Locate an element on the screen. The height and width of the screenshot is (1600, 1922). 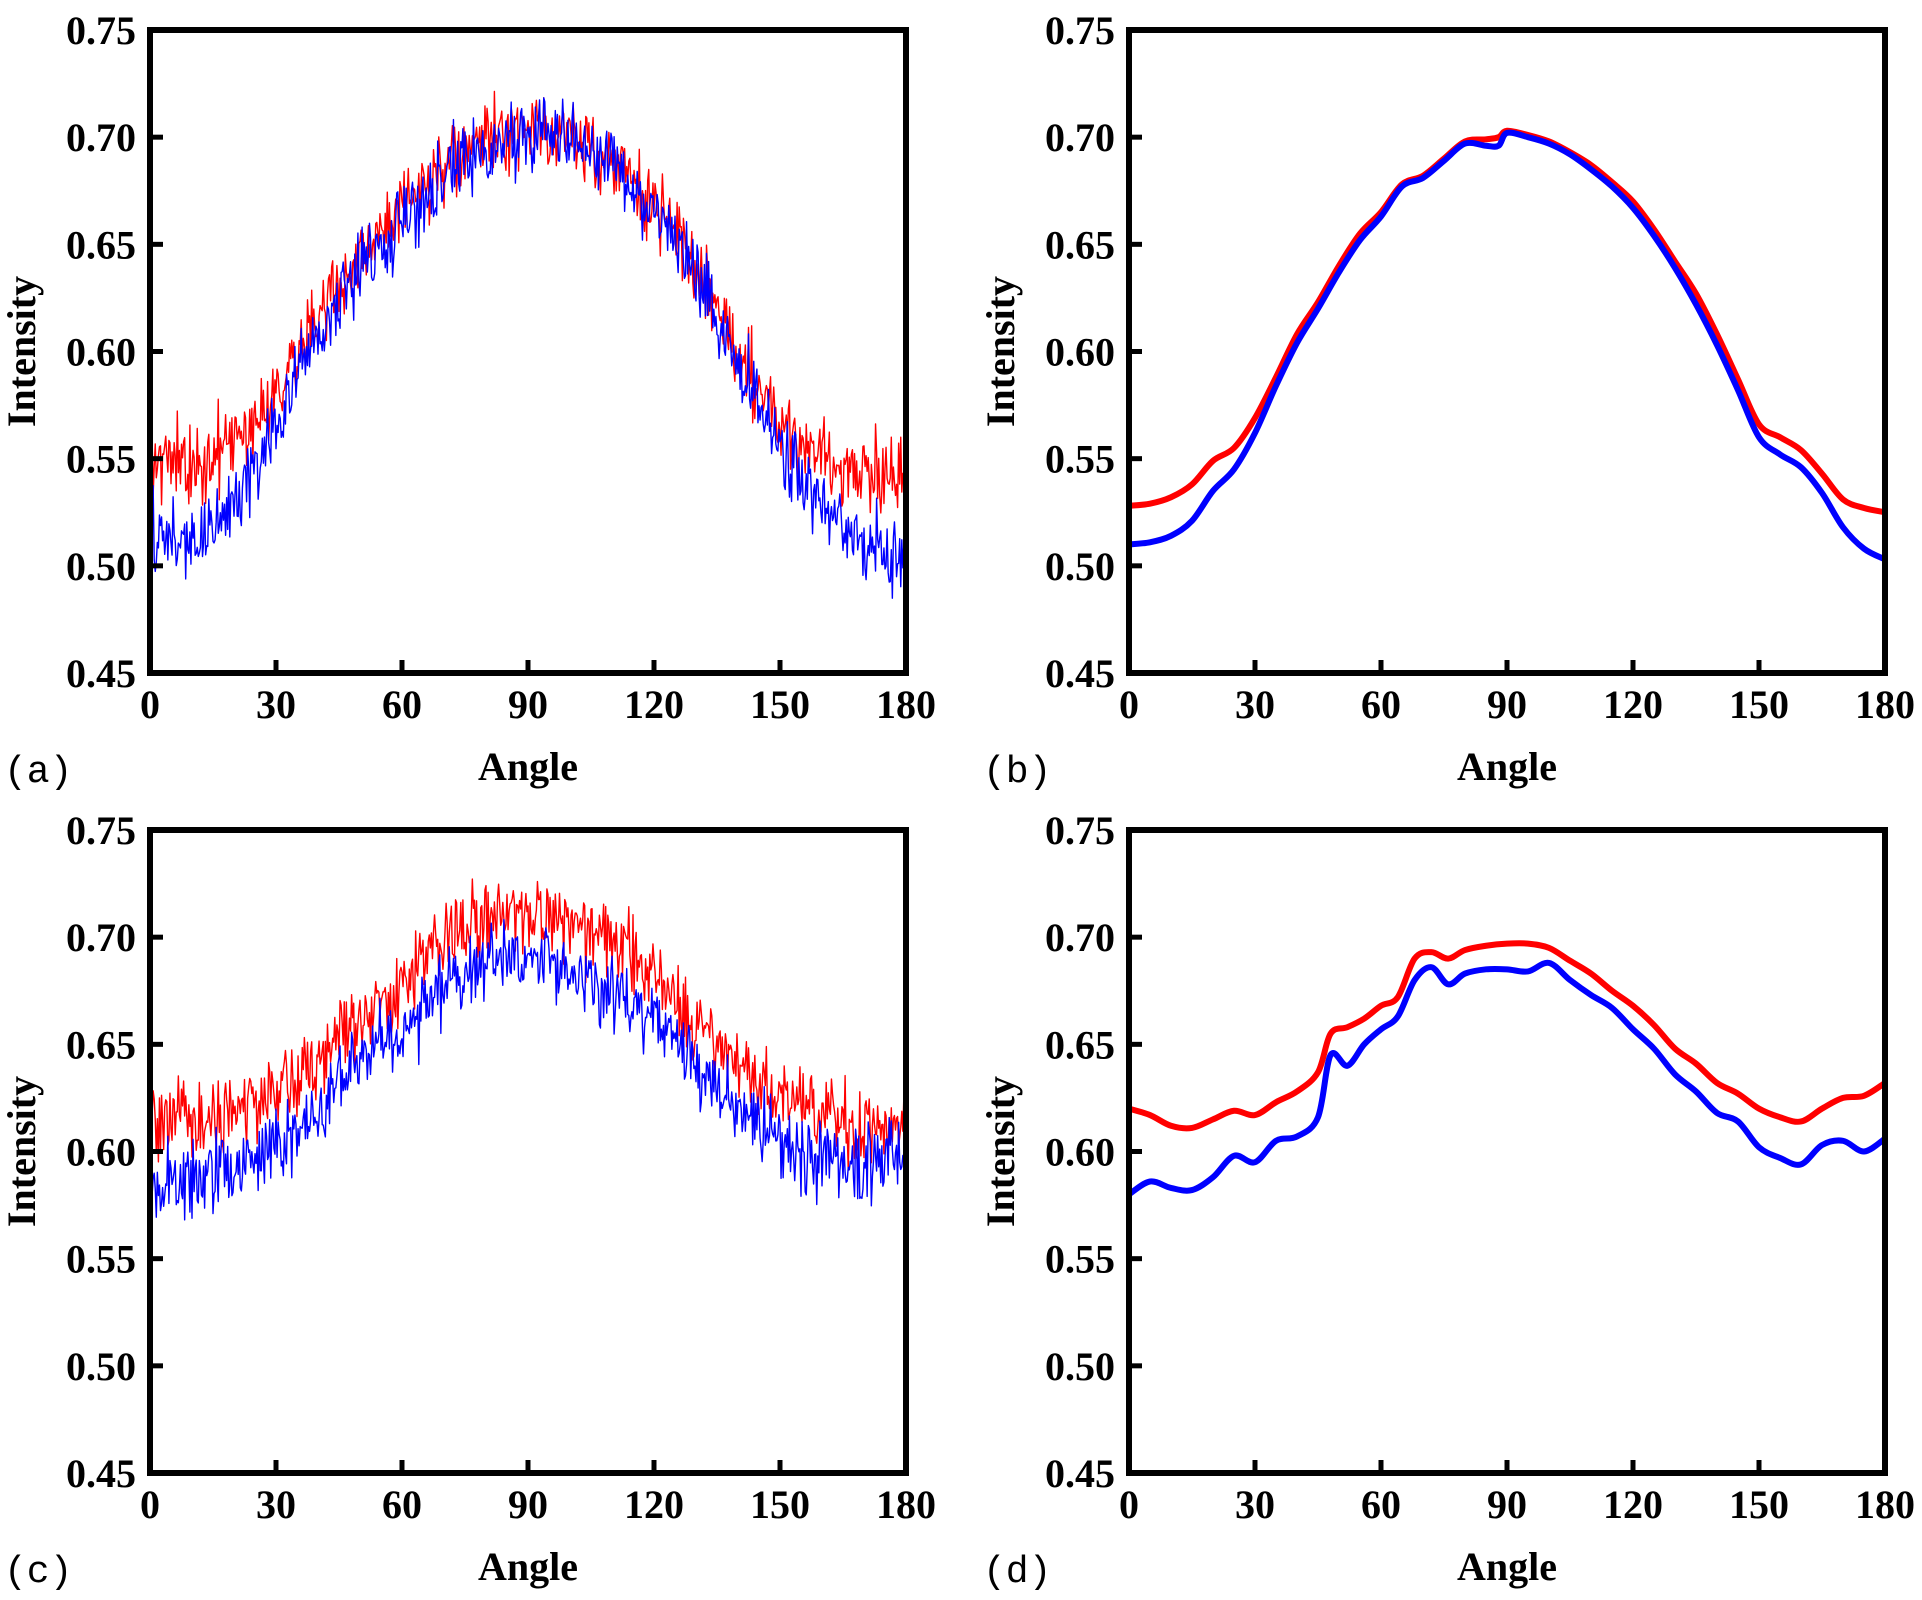
panel-label: (a) is located at coordinates (38, 772).